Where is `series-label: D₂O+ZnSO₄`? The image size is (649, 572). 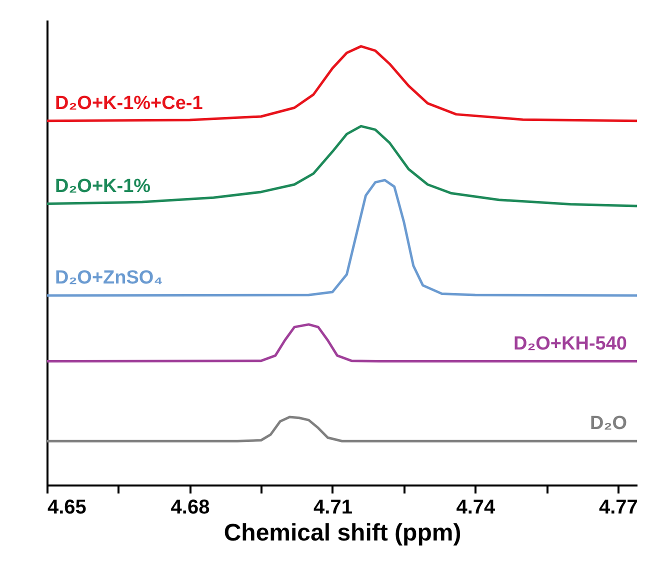 series-label: D₂O+ZnSO₄ is located at coordinates (109, 277).